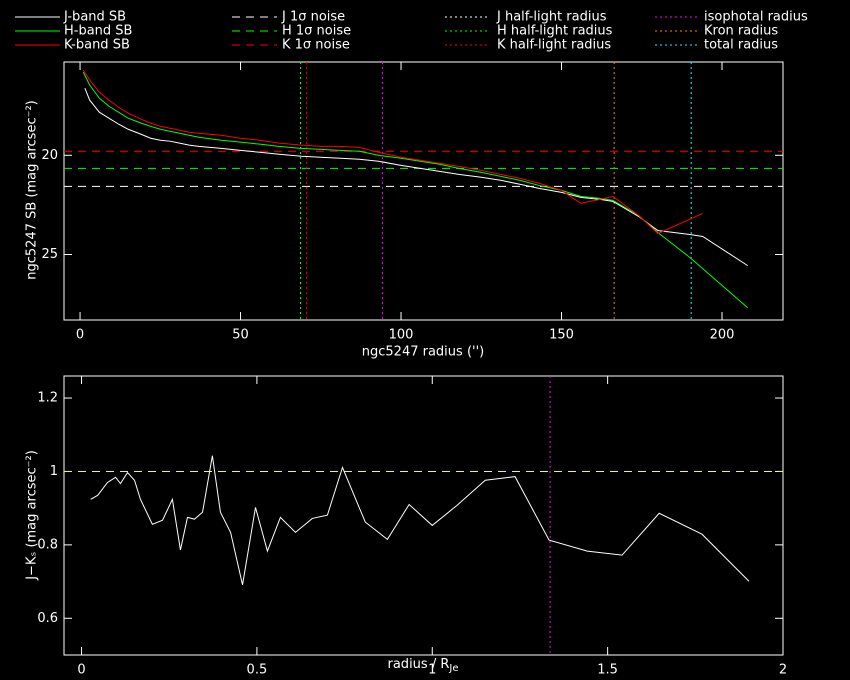  I want to click on legend-label: H-band SB, so click(98, 31).